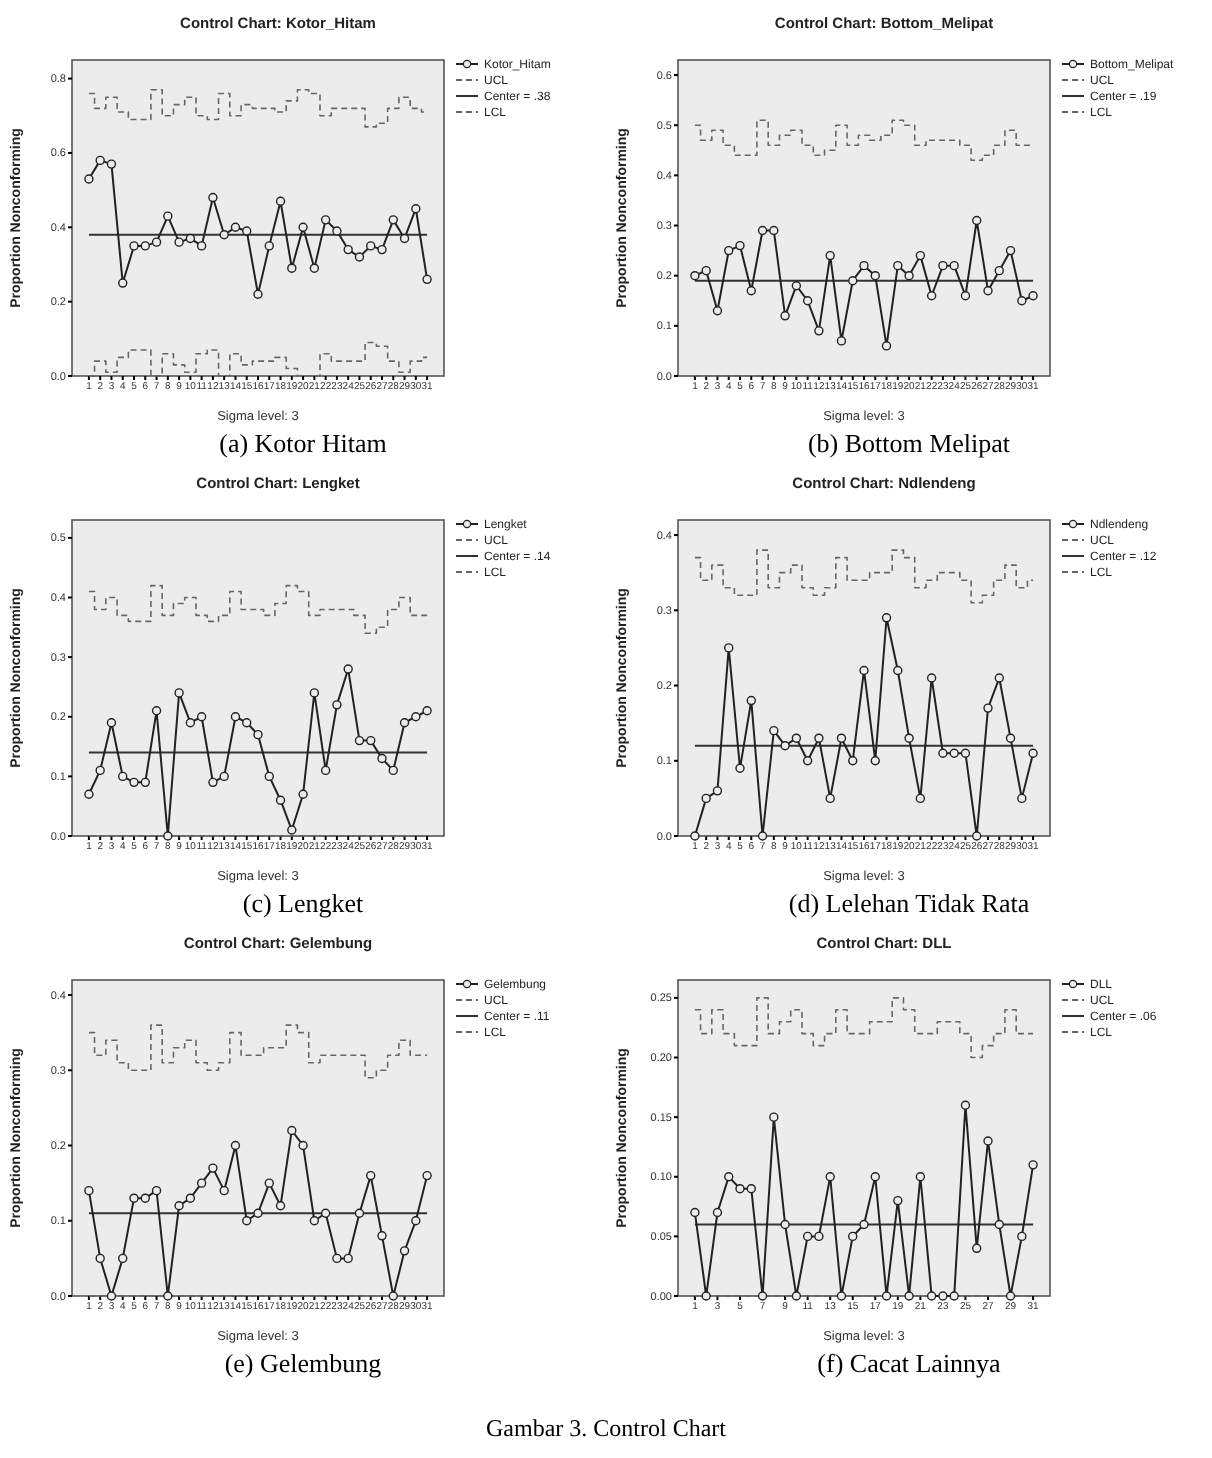  What do you see at coordinates (607, 1428) in the screenshot?
I see `text: Gambar 3. Control Chart` at bounding box center [607, 1428].